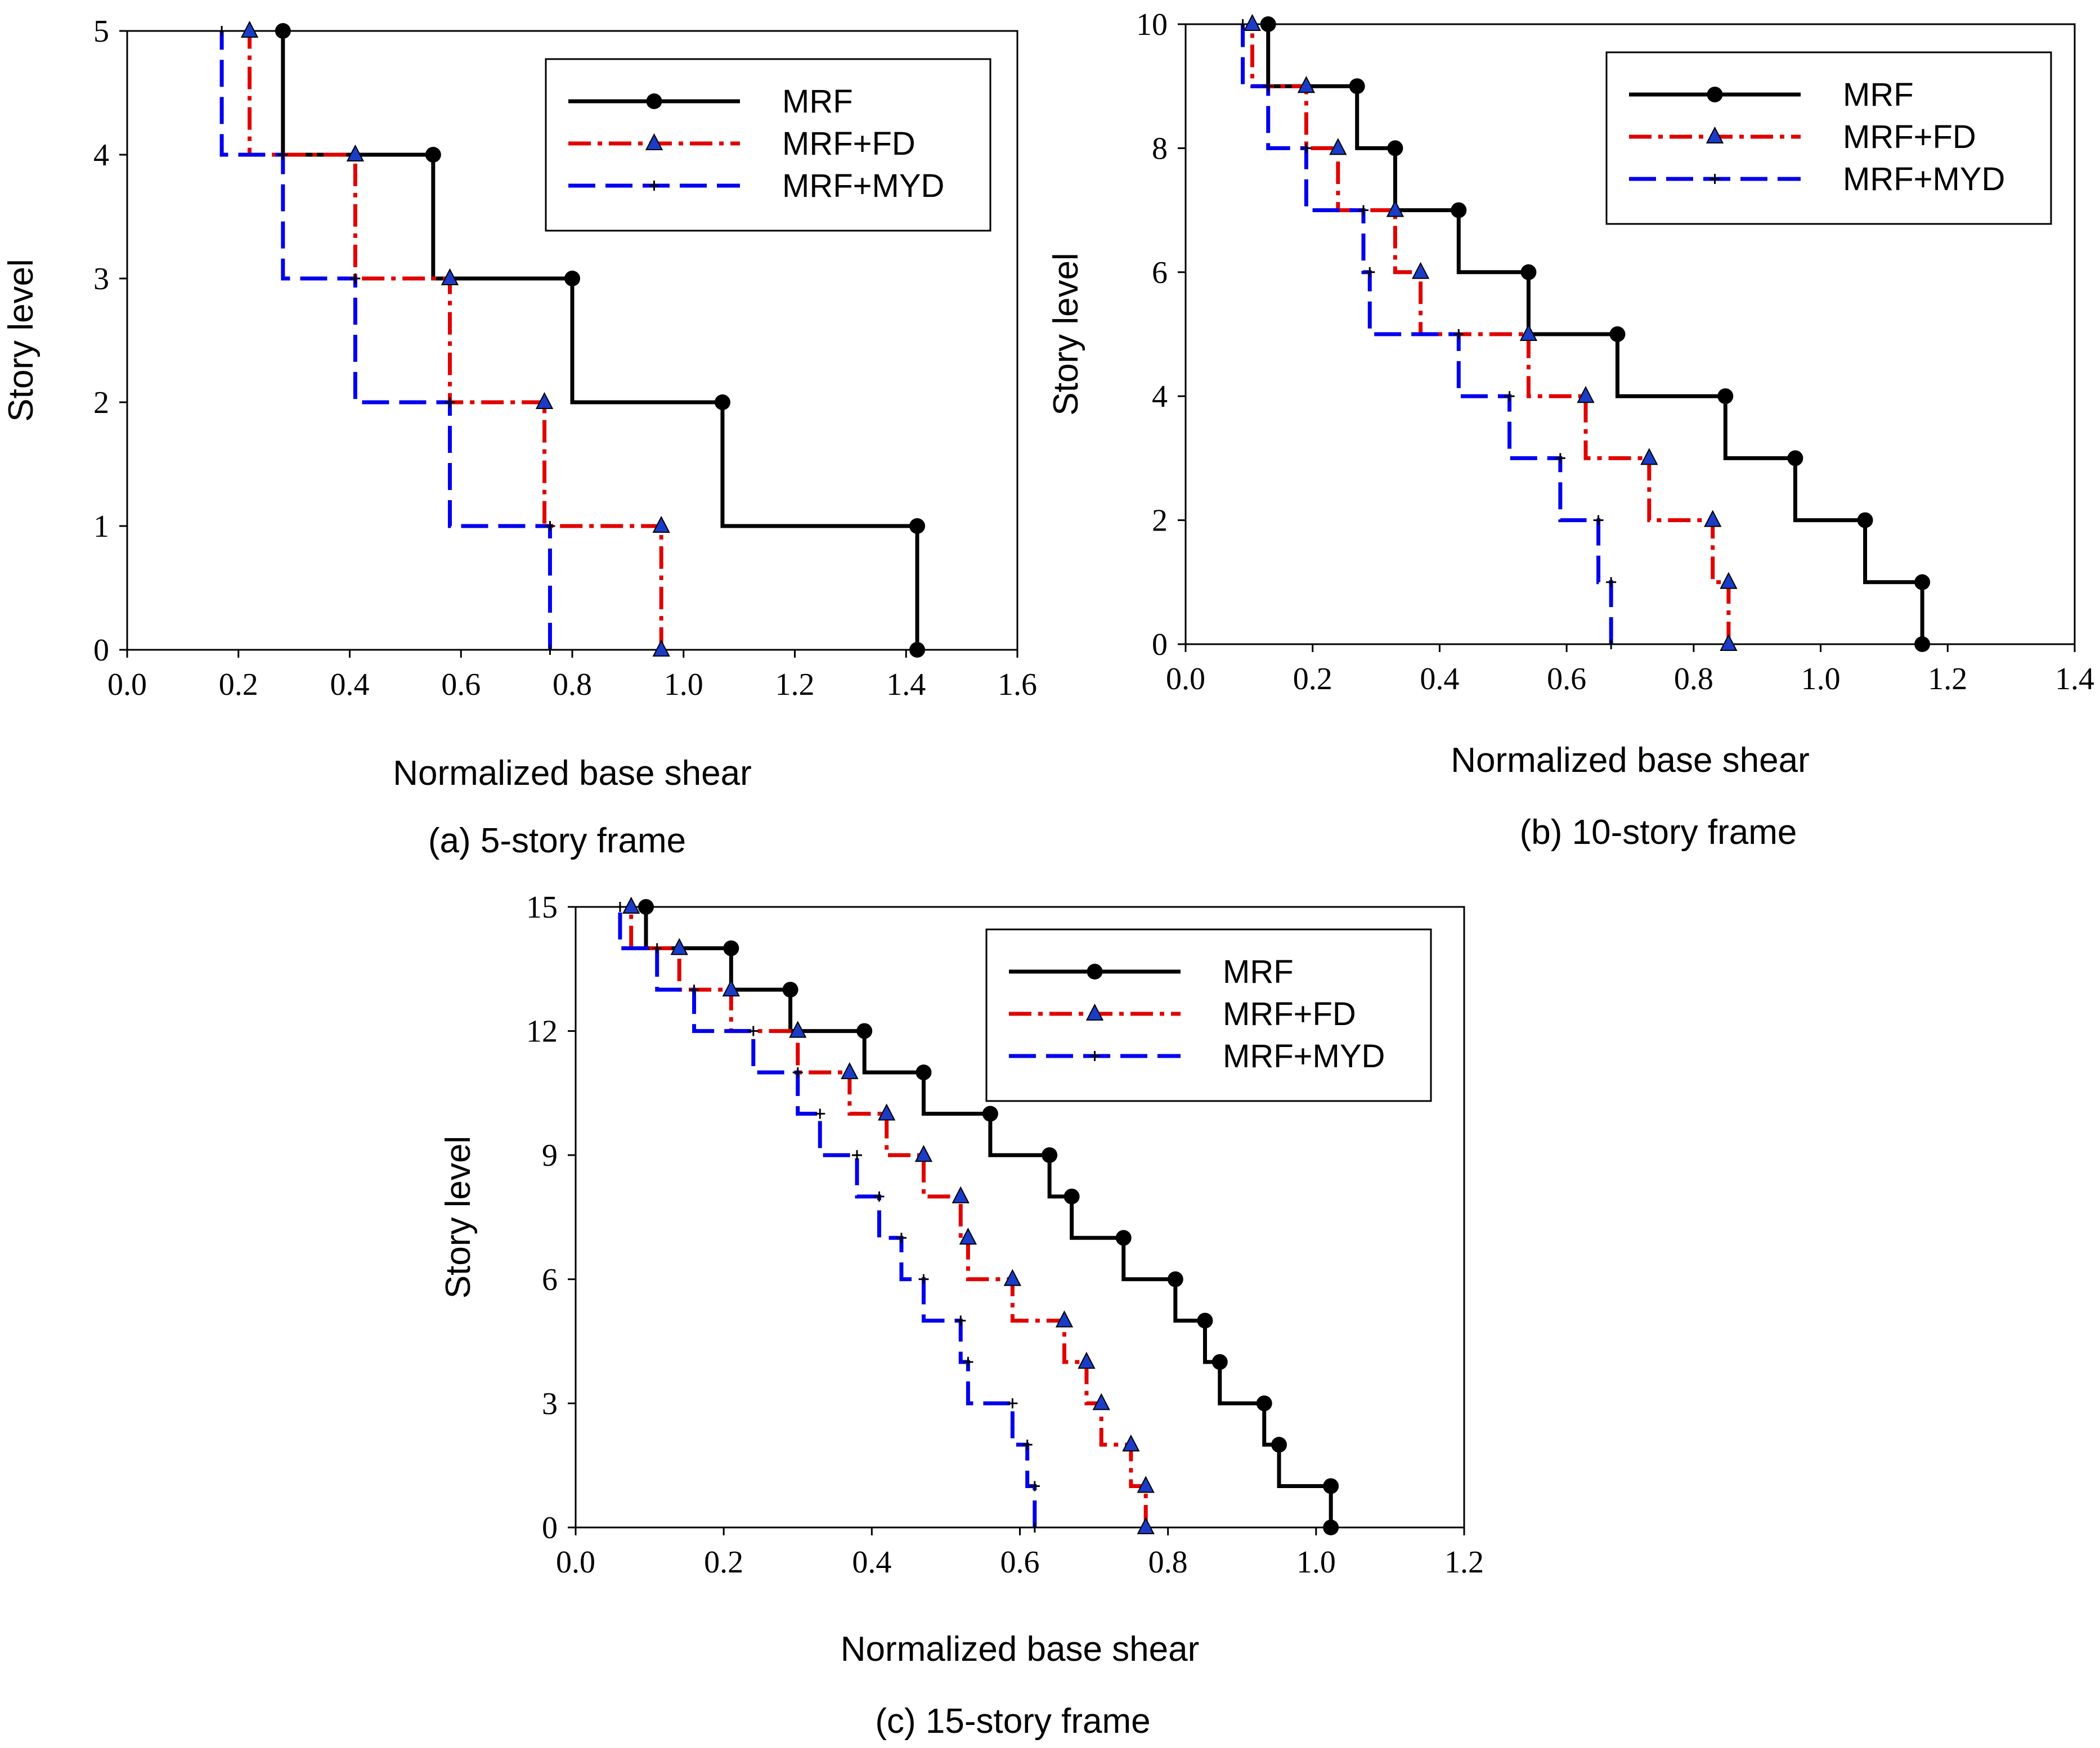  What do you see at coordinates (1160, 272) in the screenshot?
I see `y-tick-label: 6` at bounding box center [1160, 272].